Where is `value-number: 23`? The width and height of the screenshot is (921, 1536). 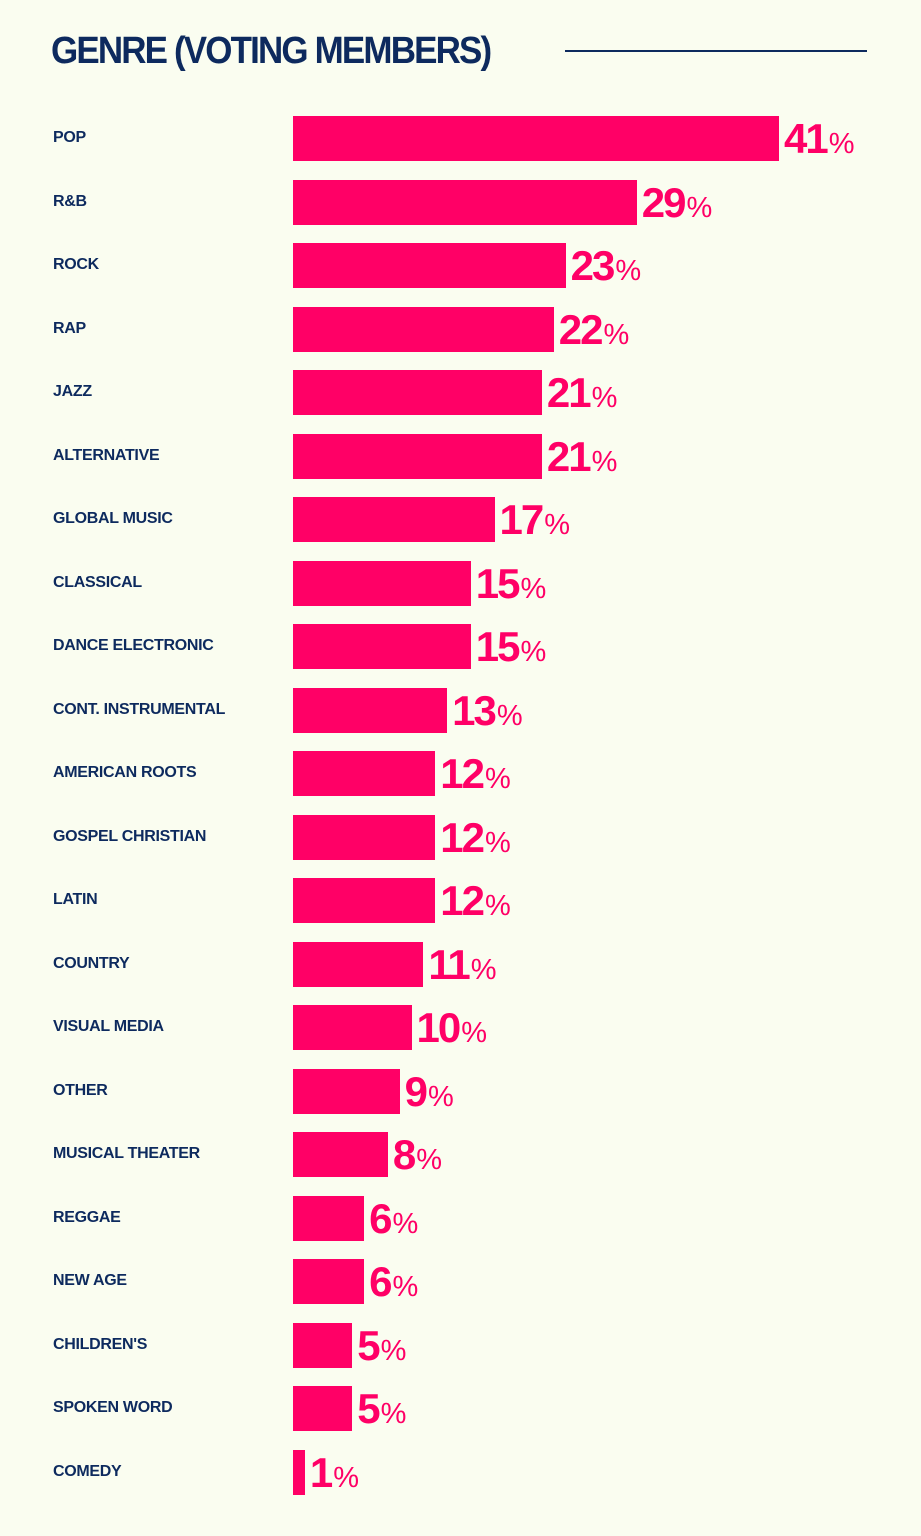 value-number: 23 is located at coordinates (593, 265).